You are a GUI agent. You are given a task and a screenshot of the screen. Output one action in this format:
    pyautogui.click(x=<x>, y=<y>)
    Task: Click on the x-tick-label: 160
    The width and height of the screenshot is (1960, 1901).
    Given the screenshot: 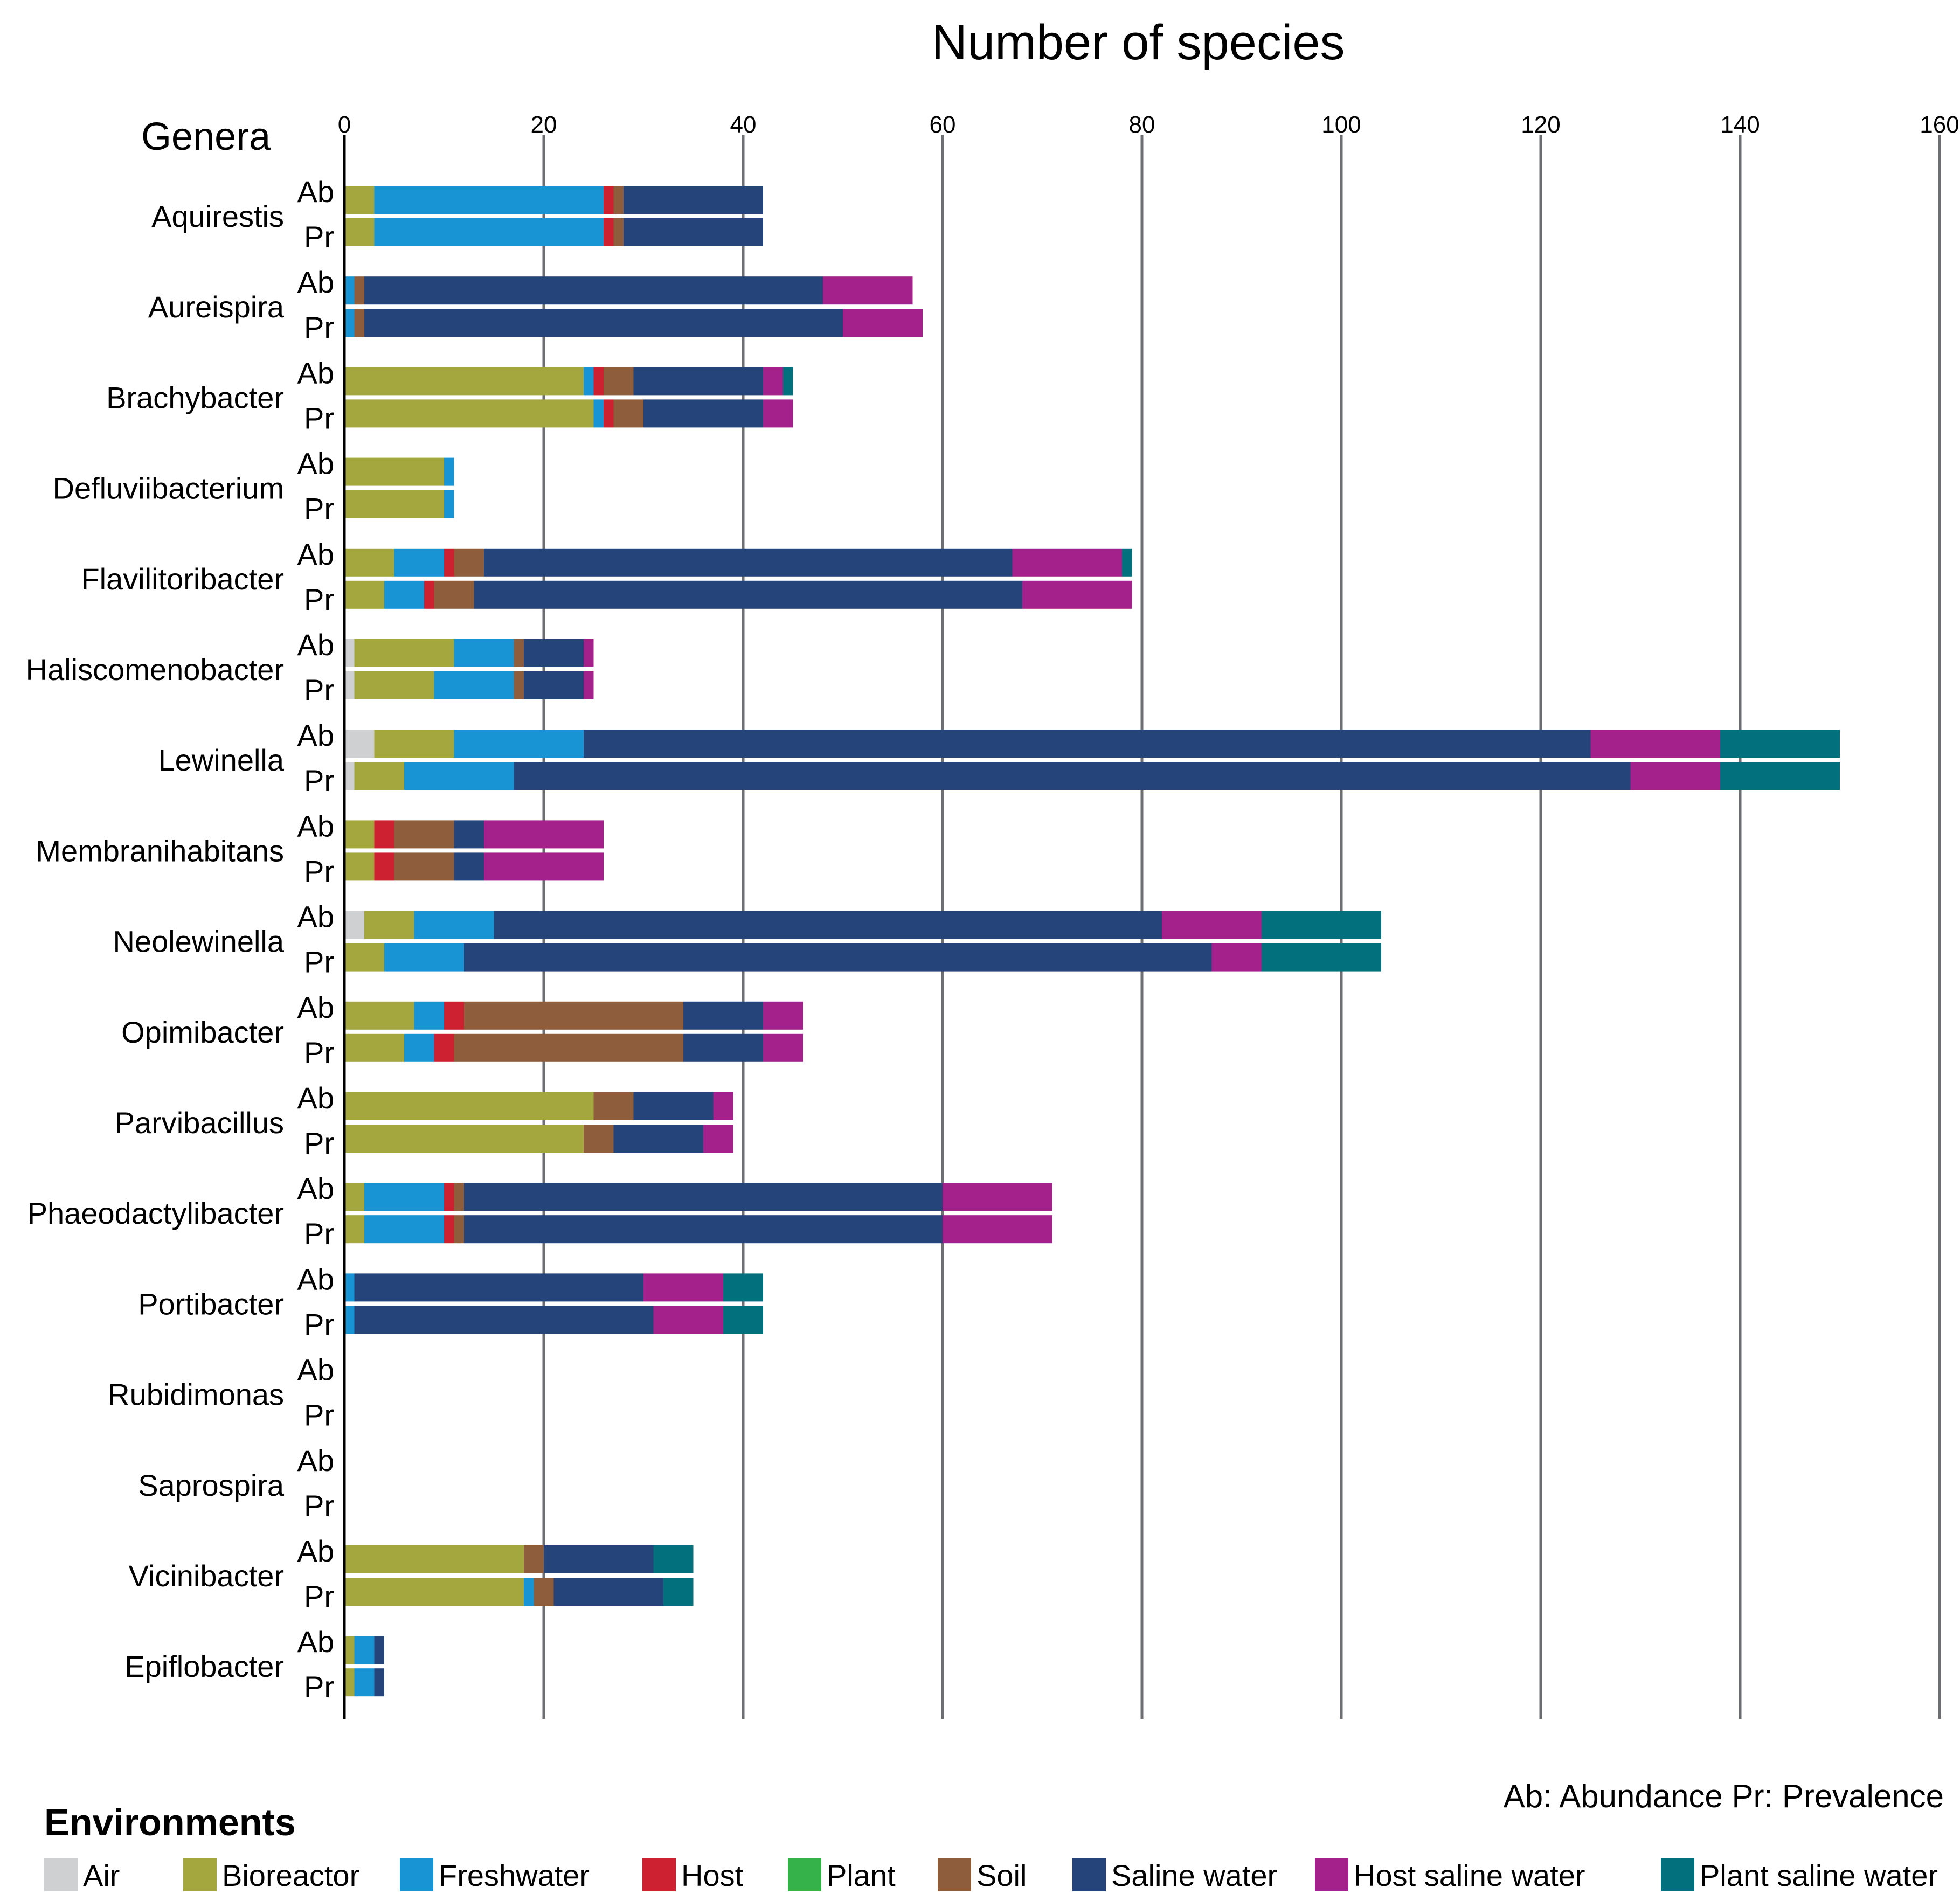 What is the action you would take?
    pyautogui.click(x=1939, y=125)
    